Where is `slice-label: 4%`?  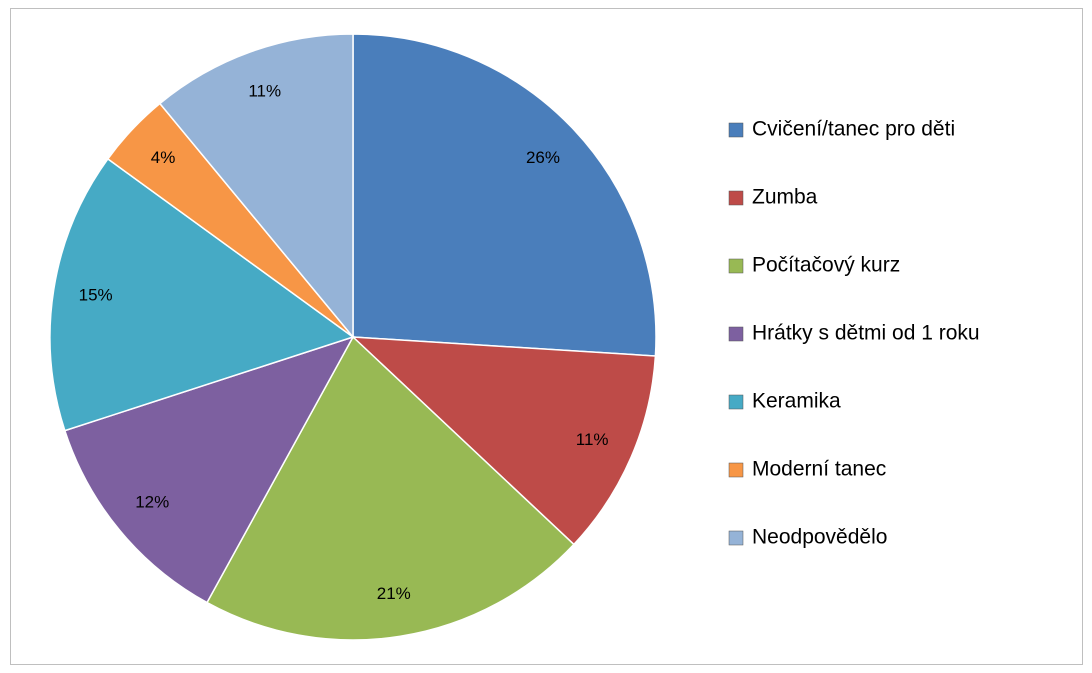 slice-label: 4% is located at coordinates (163, 157).